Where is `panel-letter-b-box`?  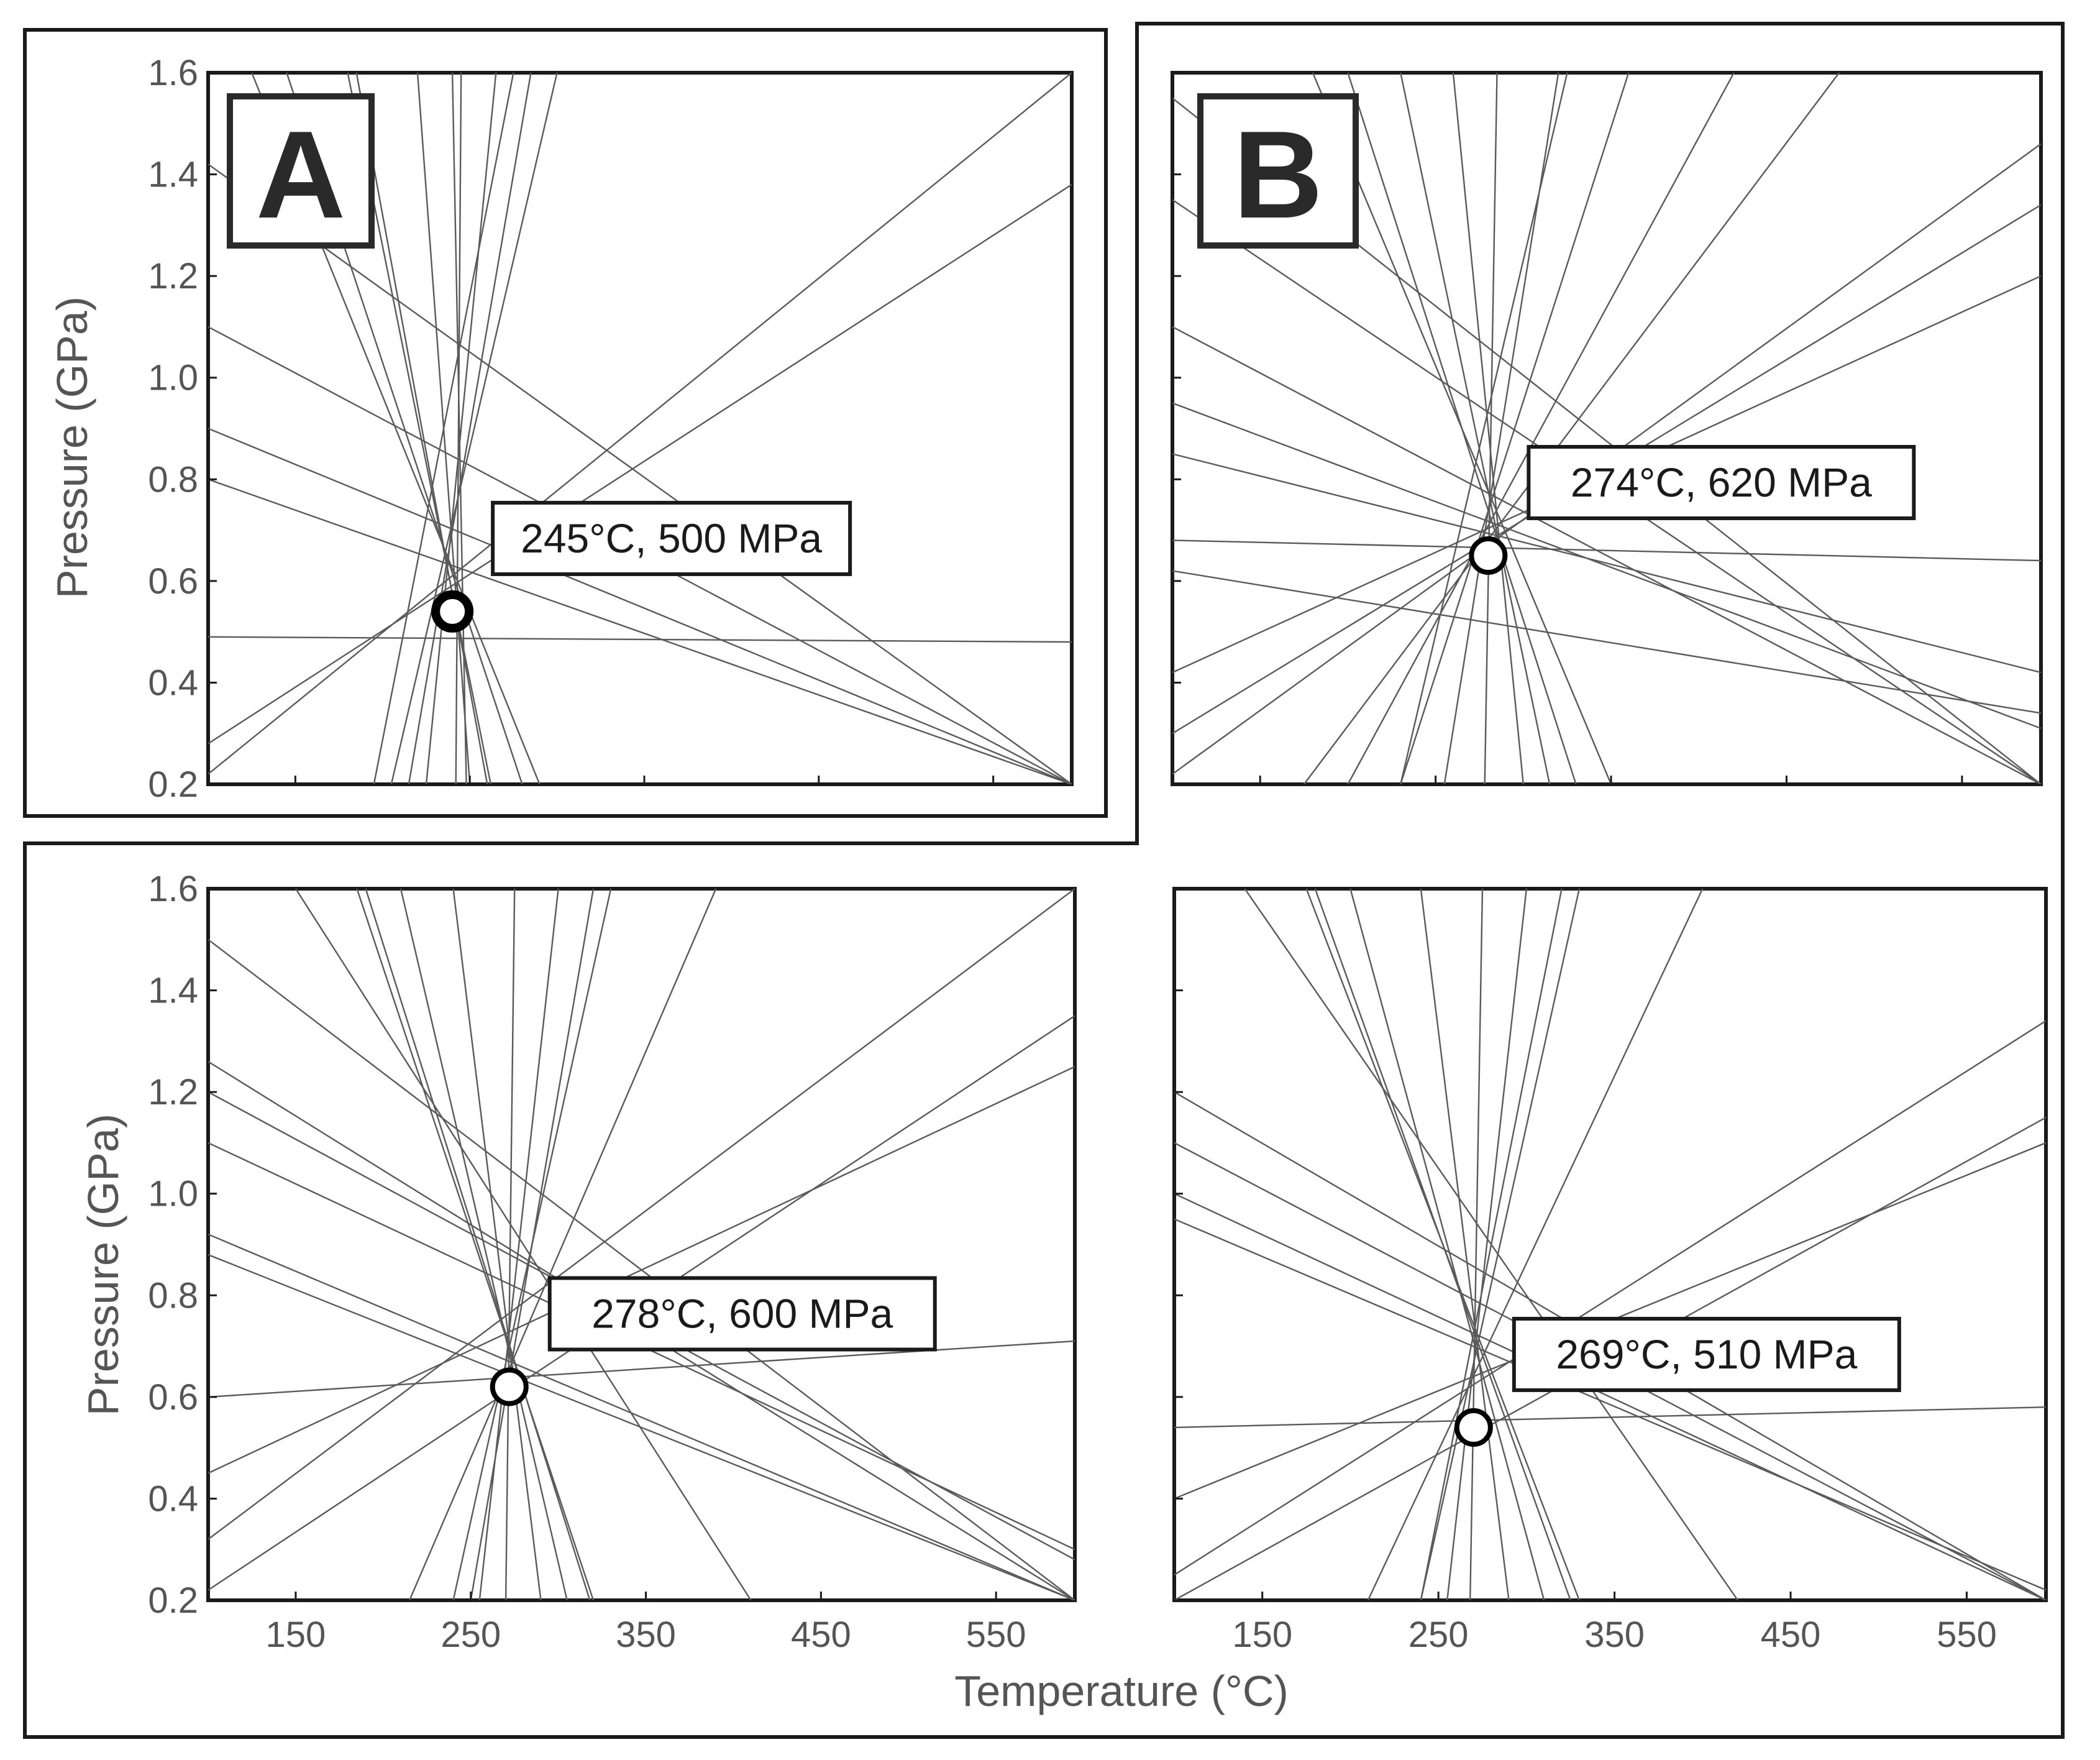
panel-letter-b-box is located at coordinates (1278, 171).